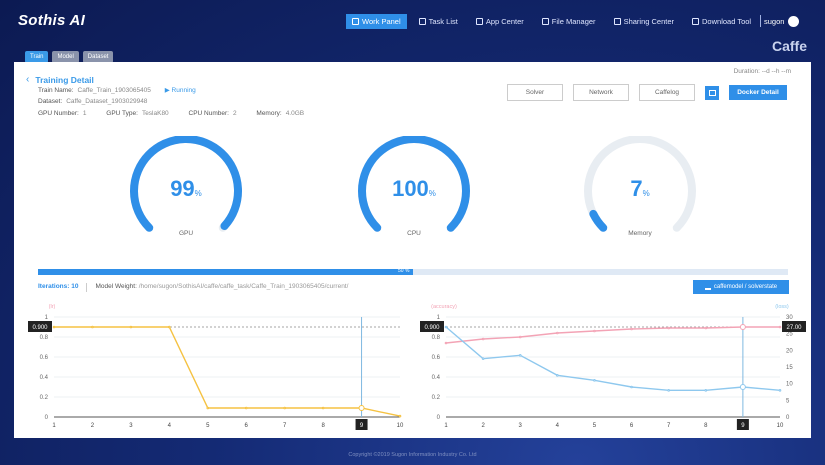  What do you see at coordinates (774, 21) in the screenshot?
I see `user-name: sugon` at bounding box center [774, 21].